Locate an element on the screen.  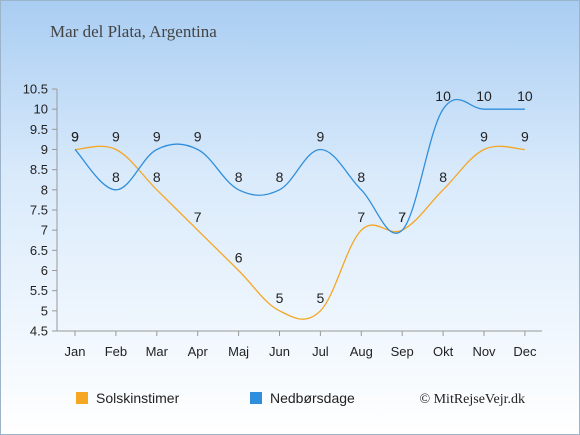
y-tick-label: 5.5 is located at coordinates (39, 290).